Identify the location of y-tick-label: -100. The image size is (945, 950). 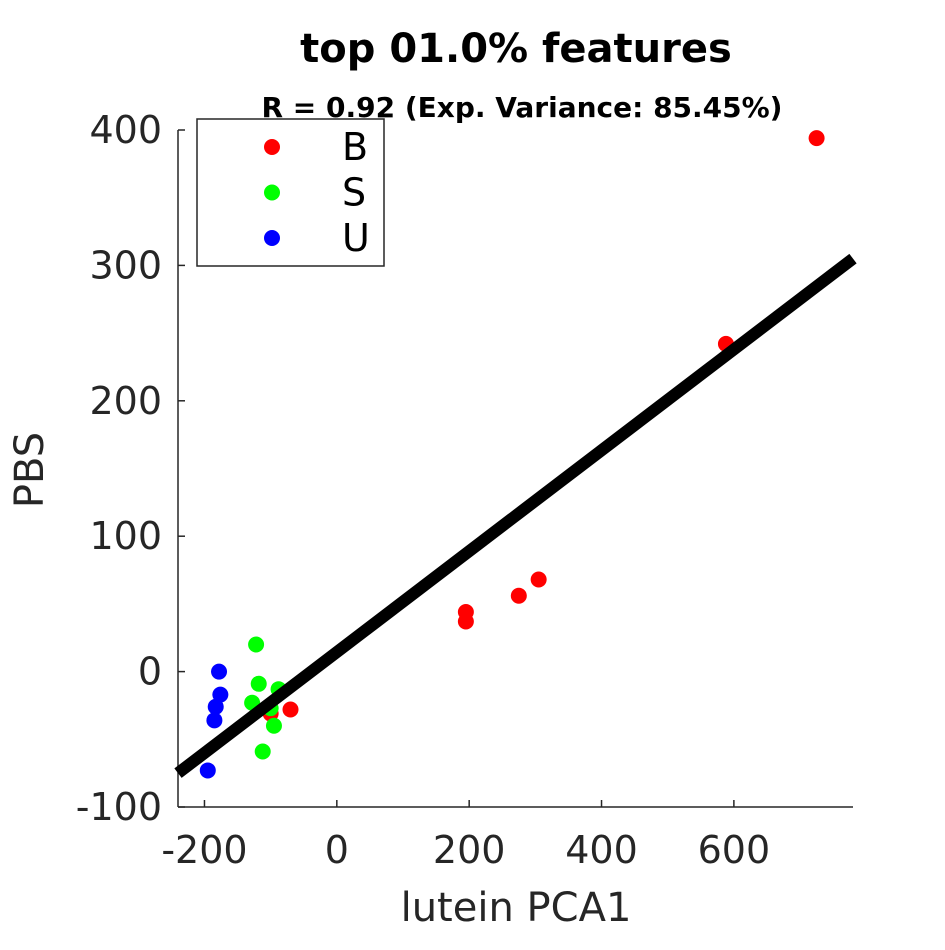
(119, 807).